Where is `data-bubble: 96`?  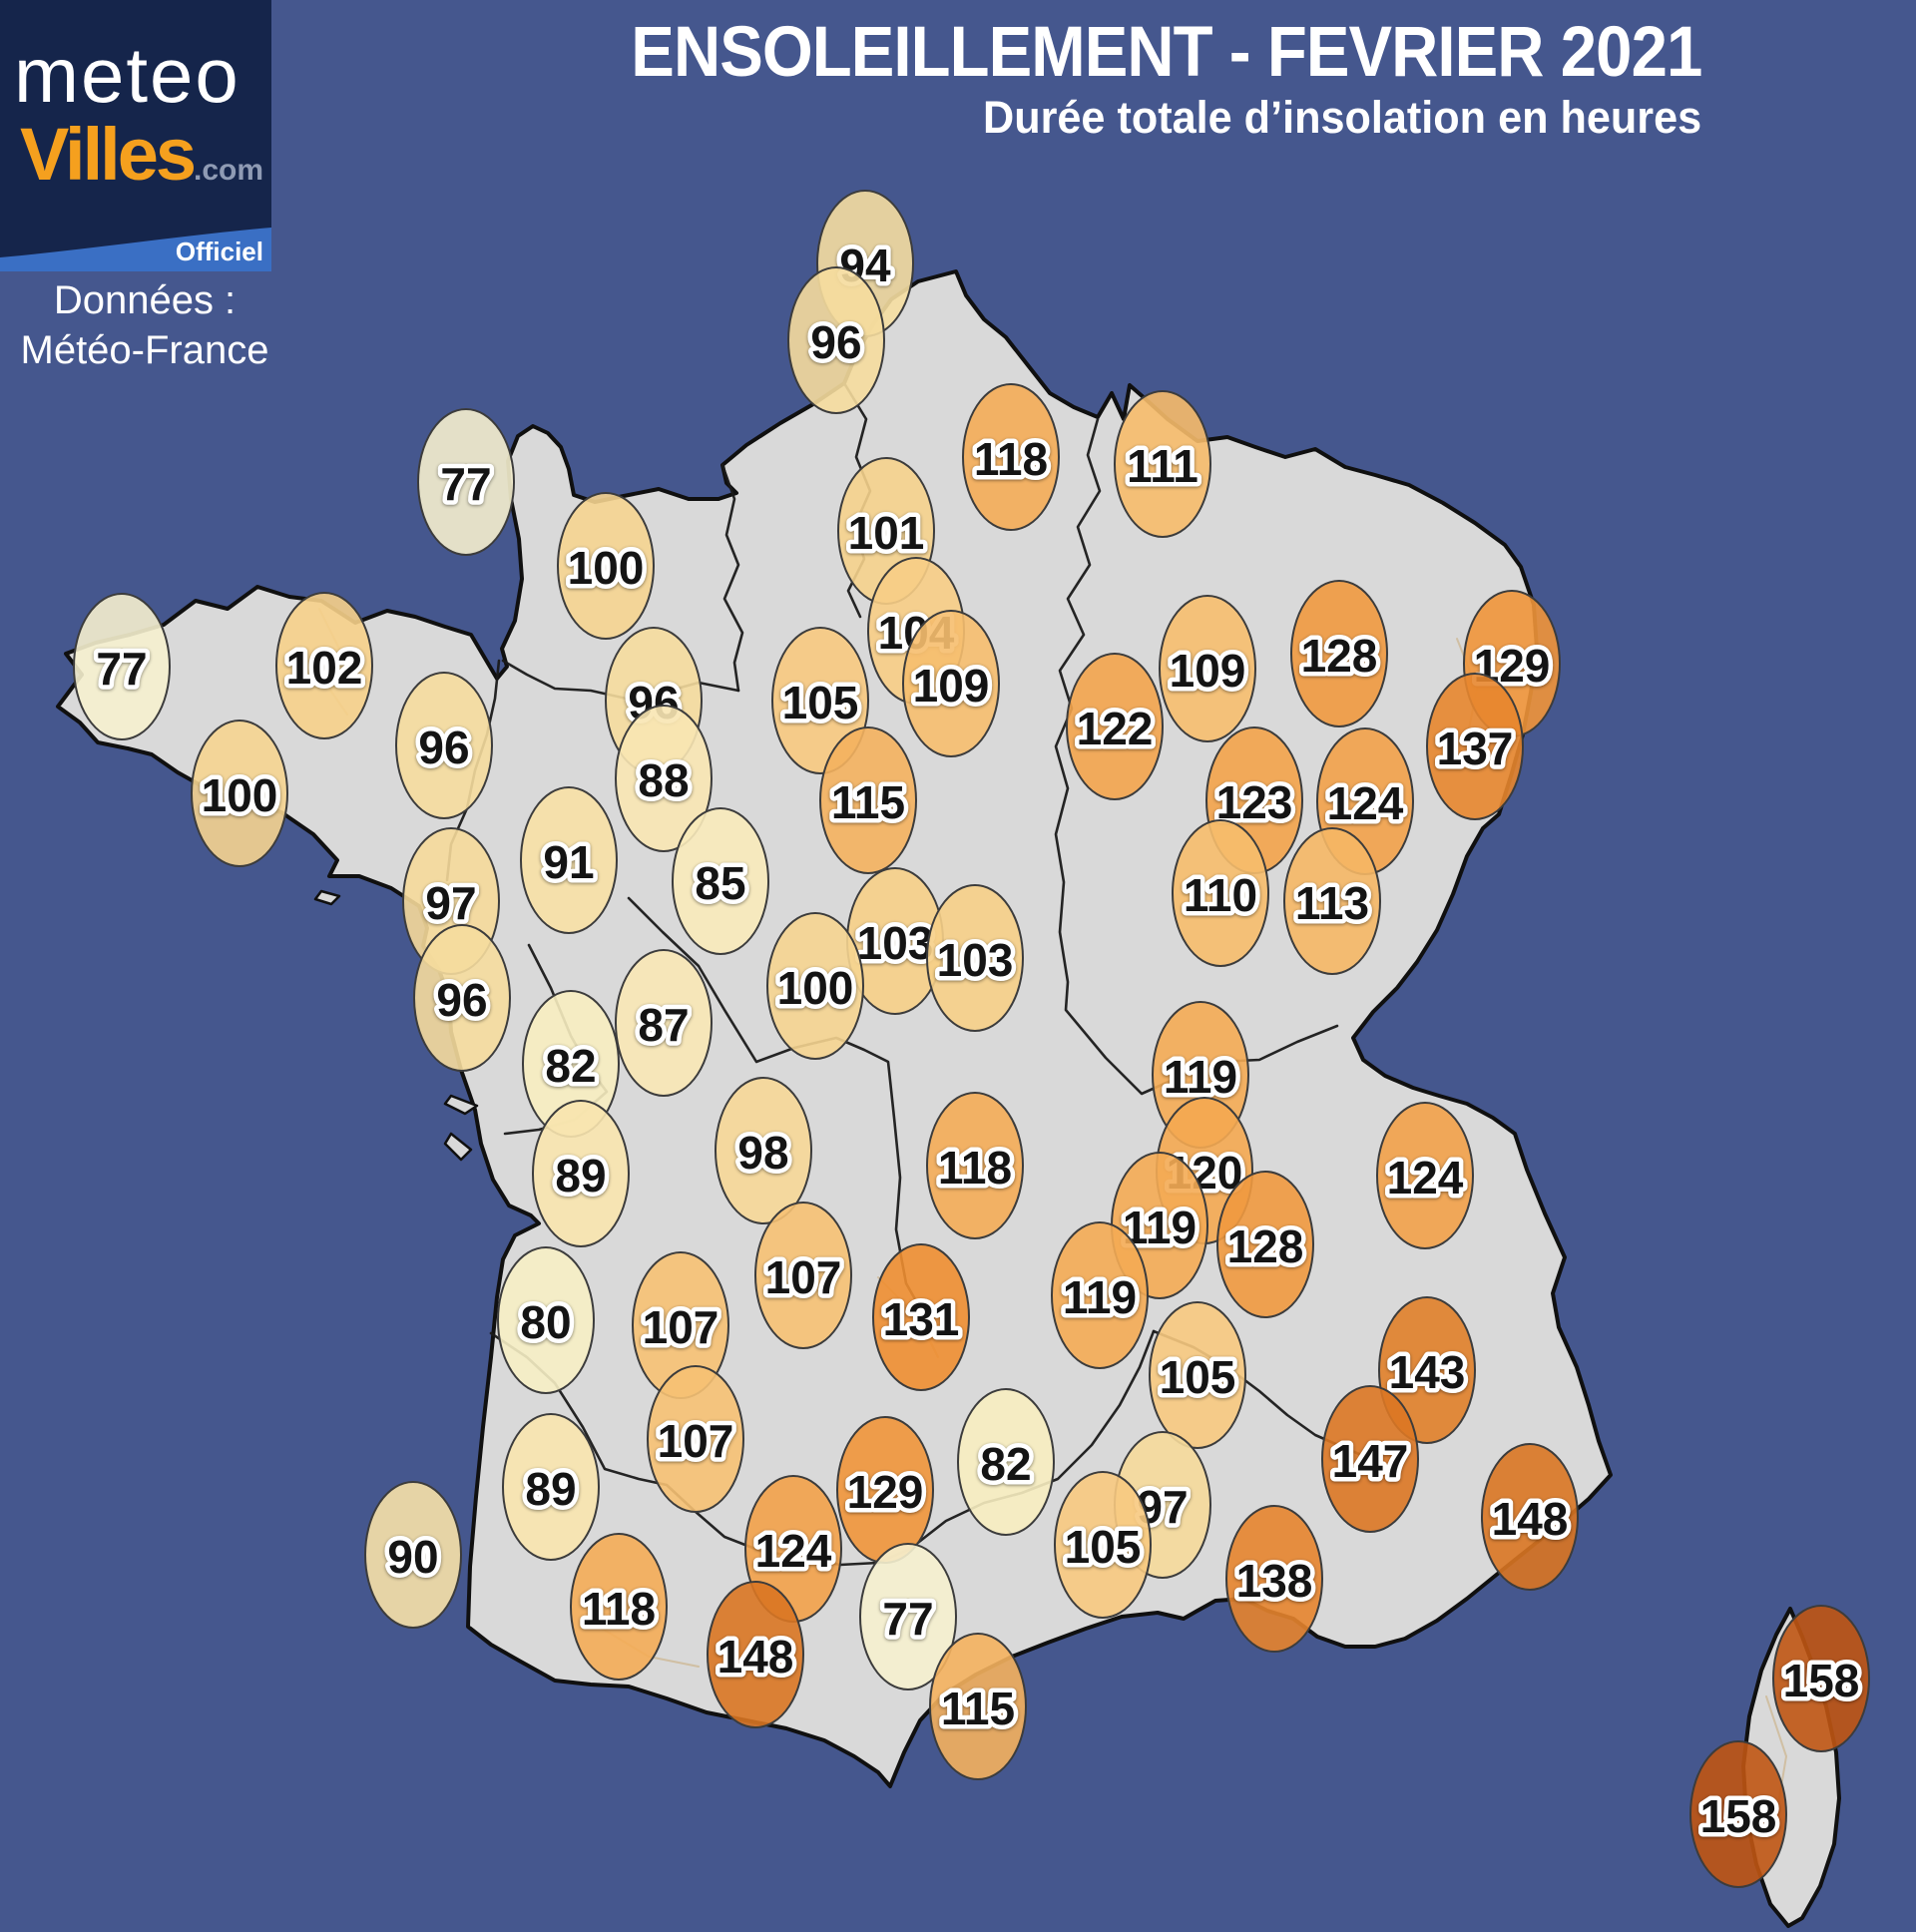 data-bubble: 96 is located at coordinates (462, 998).